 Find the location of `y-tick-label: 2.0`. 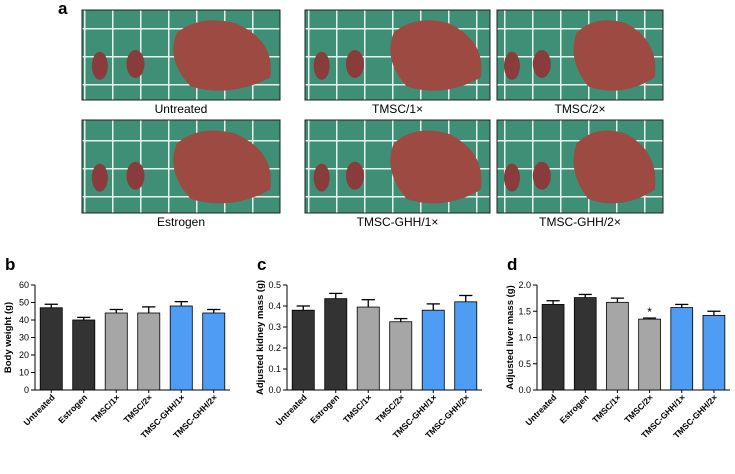

y-tick-label: 2.0 is located at coordinates (524, 285).